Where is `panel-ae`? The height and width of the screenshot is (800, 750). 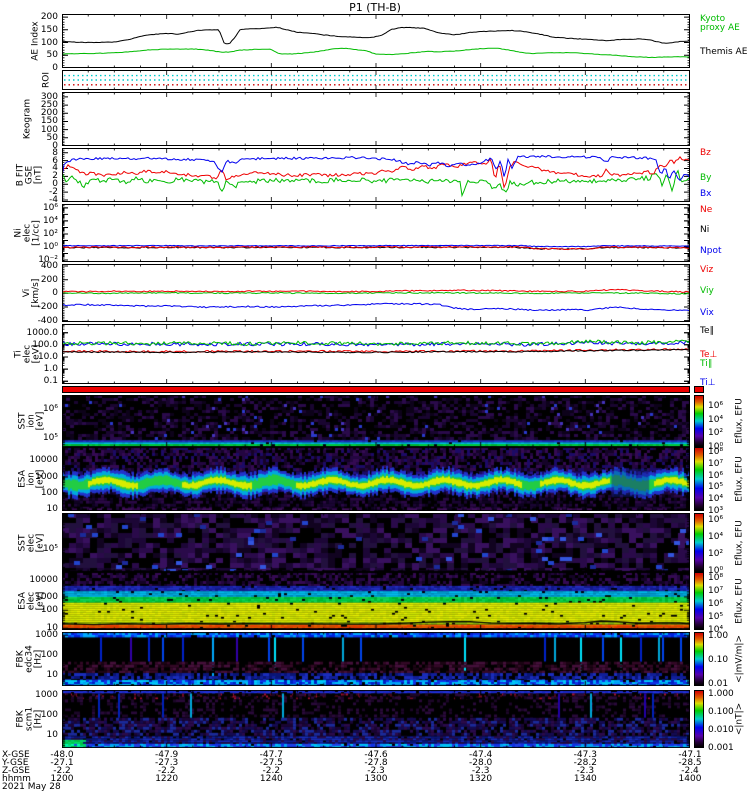
panel-ae is located at coordinates (376, 41).